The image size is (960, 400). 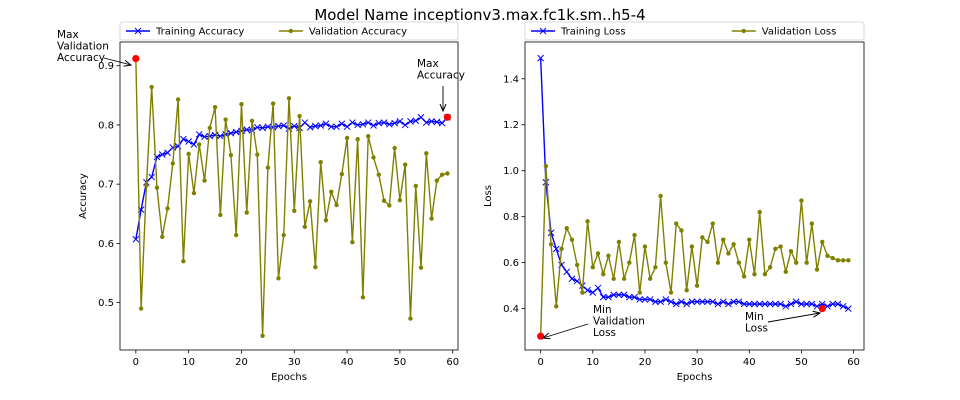 What do you see at coordinates (853, 362) in the screenshot?
I see `x-tick-label: 60` at bounding box center [853, 362].